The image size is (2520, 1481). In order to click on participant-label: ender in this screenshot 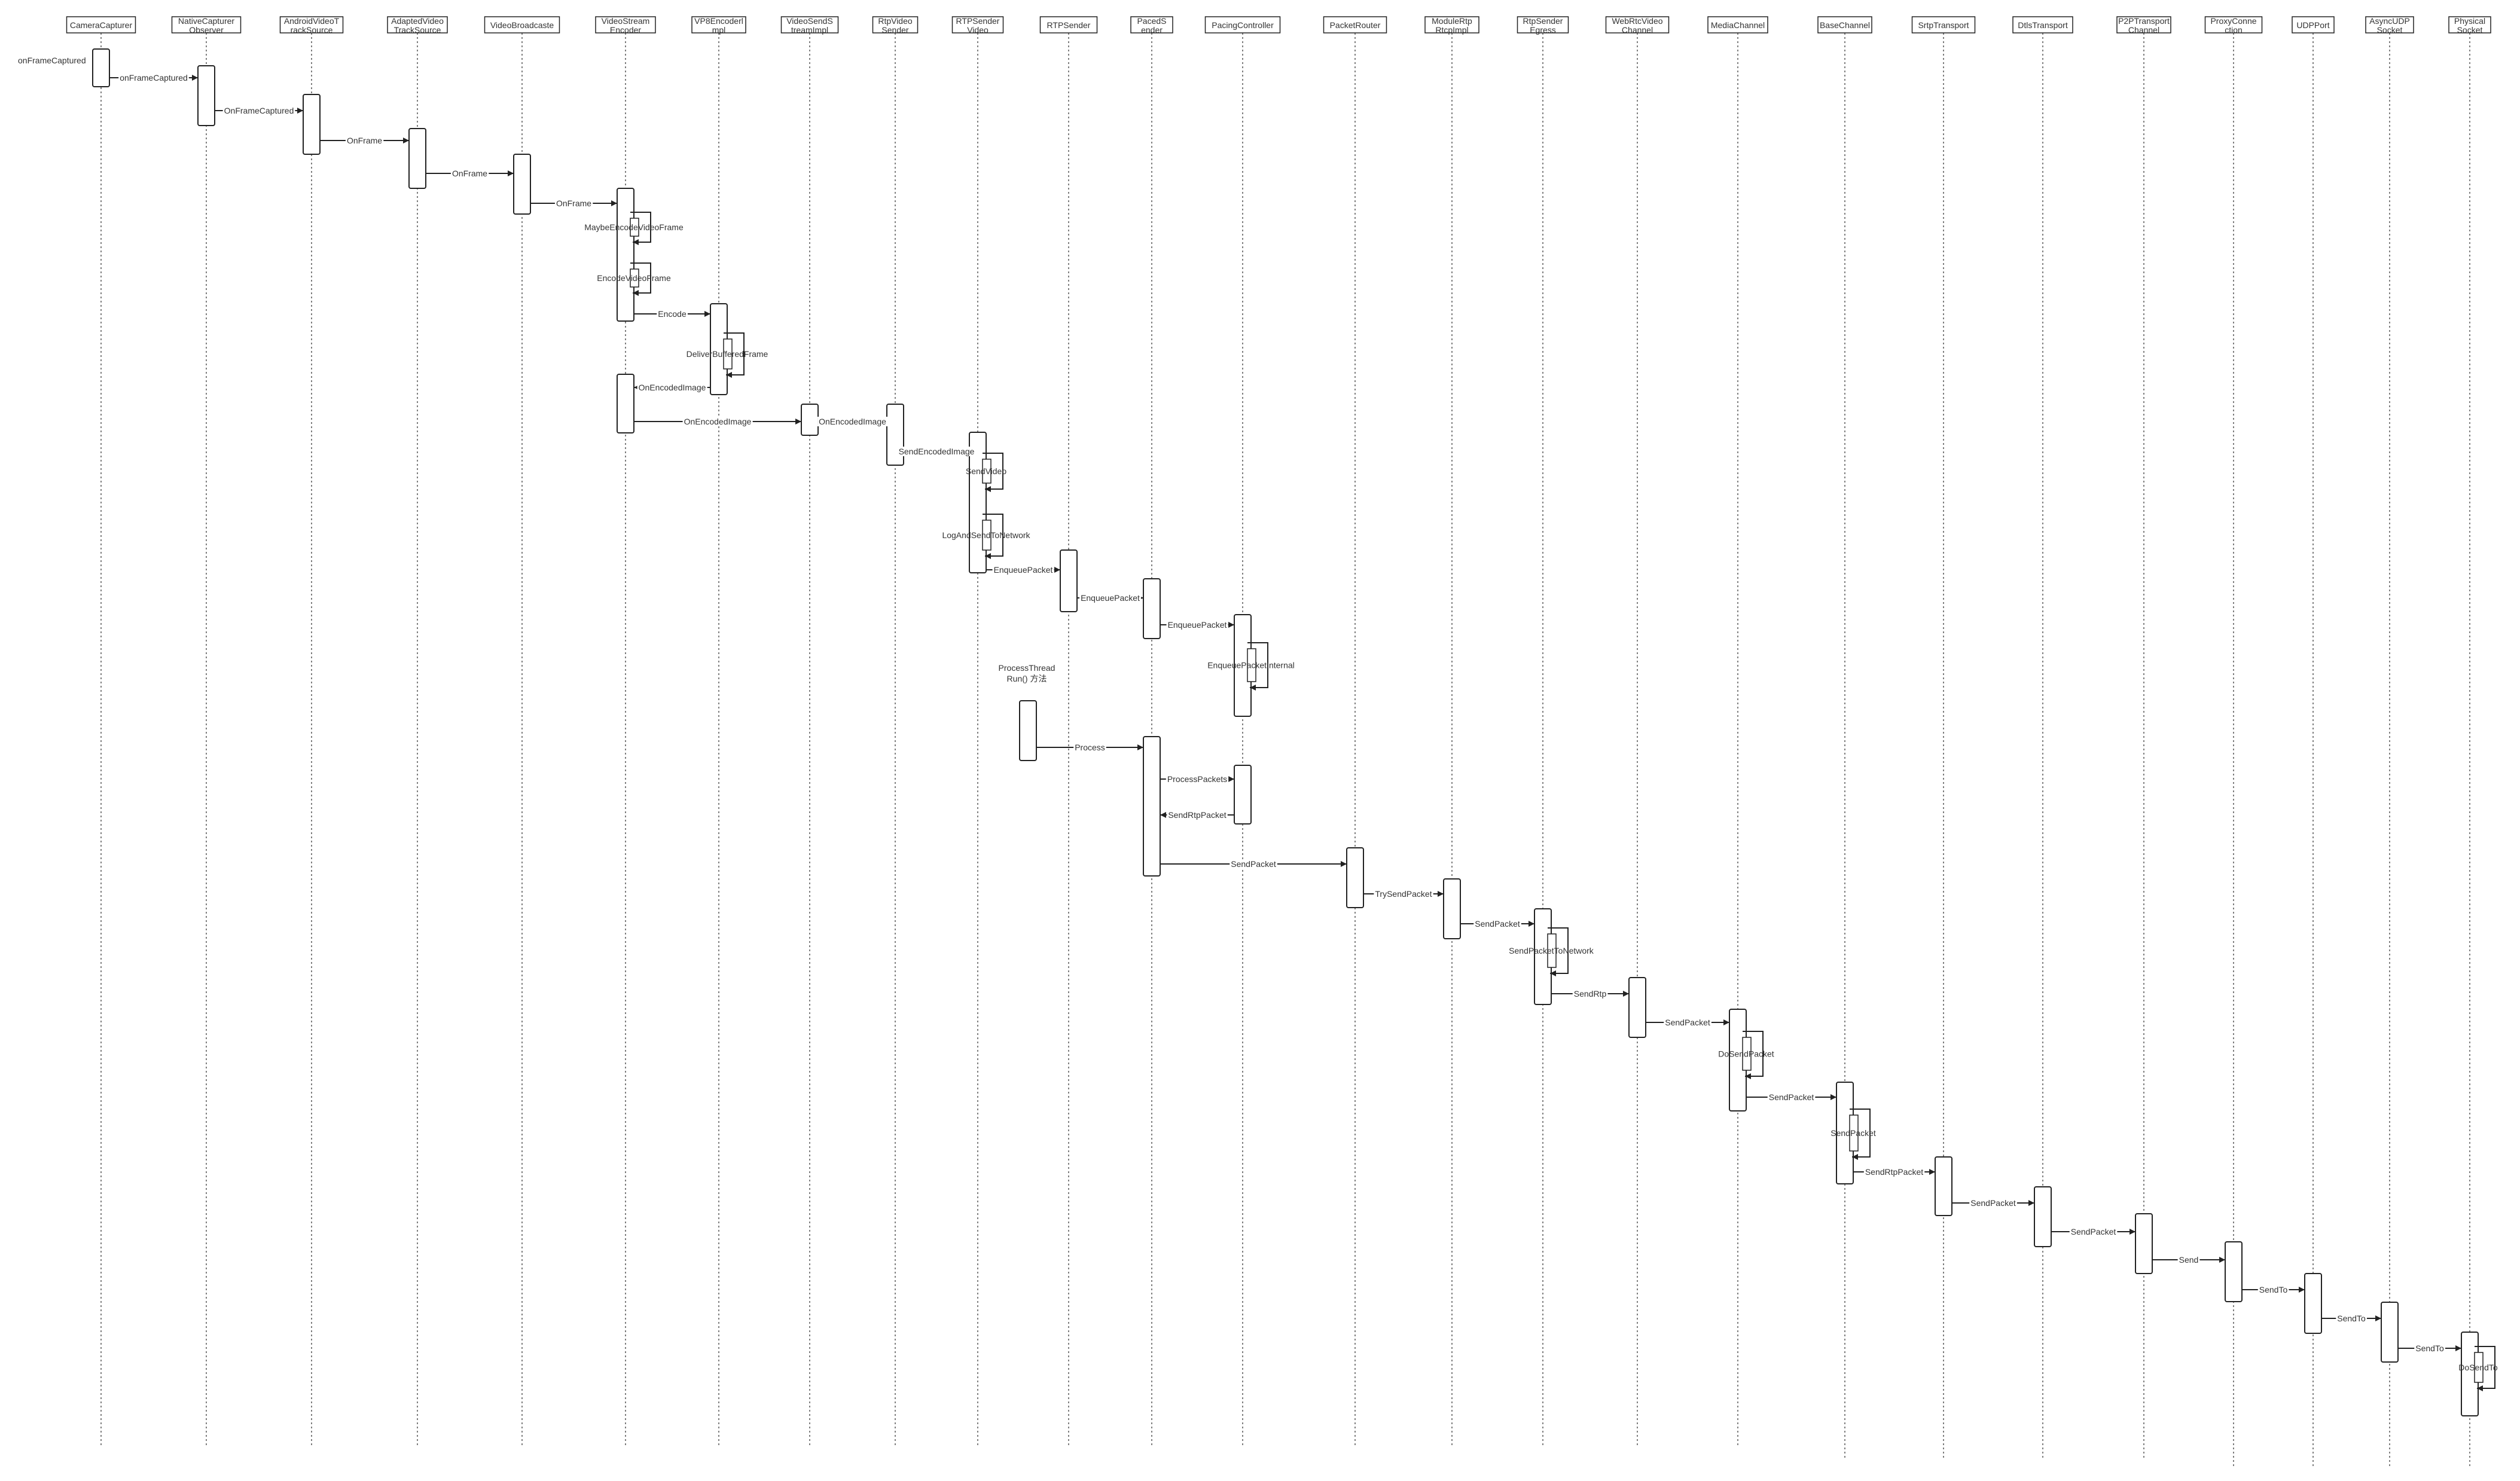, I will do `click(1152, 30)`.